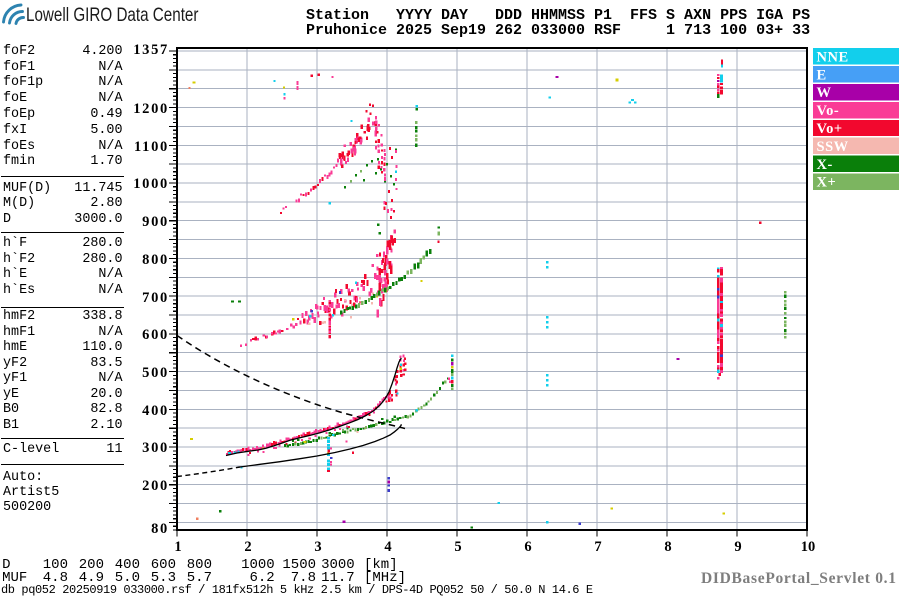 The image size is (900, 600). I want to click on svg-text: X+, so click(827, 183).